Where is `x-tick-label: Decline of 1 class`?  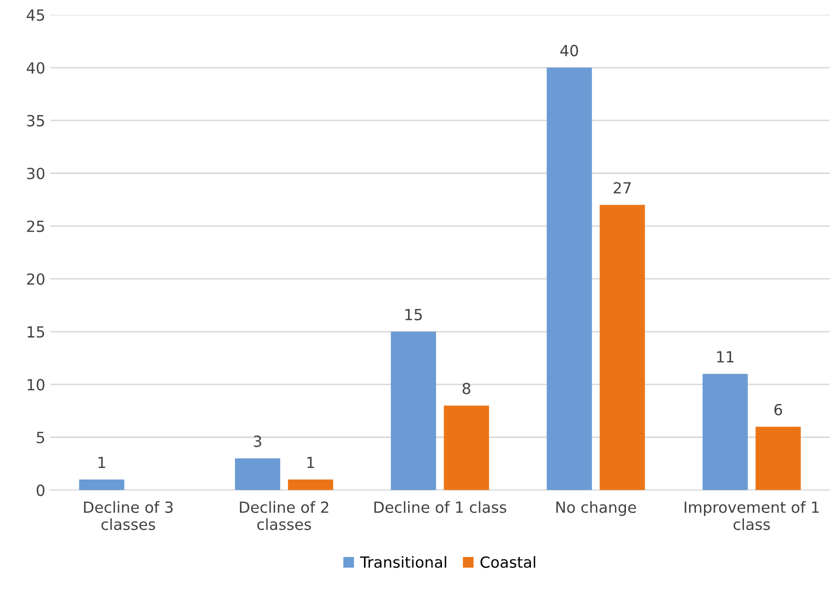 x-tick-label: Decline of 1 class is located at coordinates (440, 507).